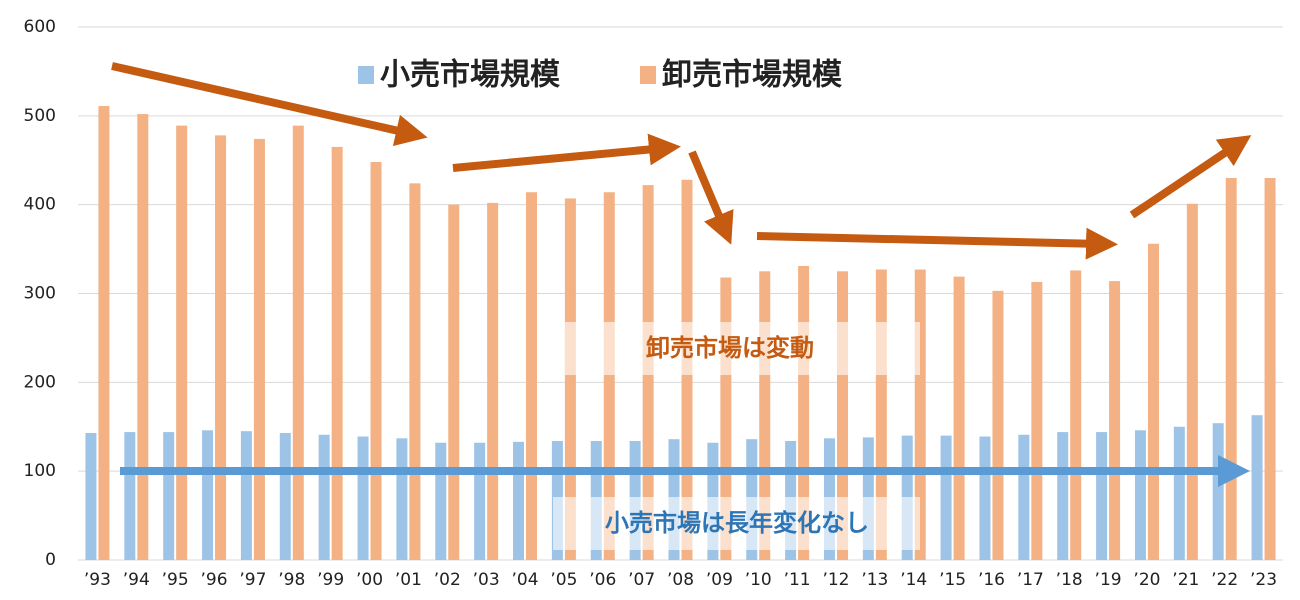 Image resolution: width=1300 pixels, height=600 pixels. What do you see at coordinates (291, 580) in the screenshot?
I see `x-tick-label: ’98` at bounding box center [291, 580].